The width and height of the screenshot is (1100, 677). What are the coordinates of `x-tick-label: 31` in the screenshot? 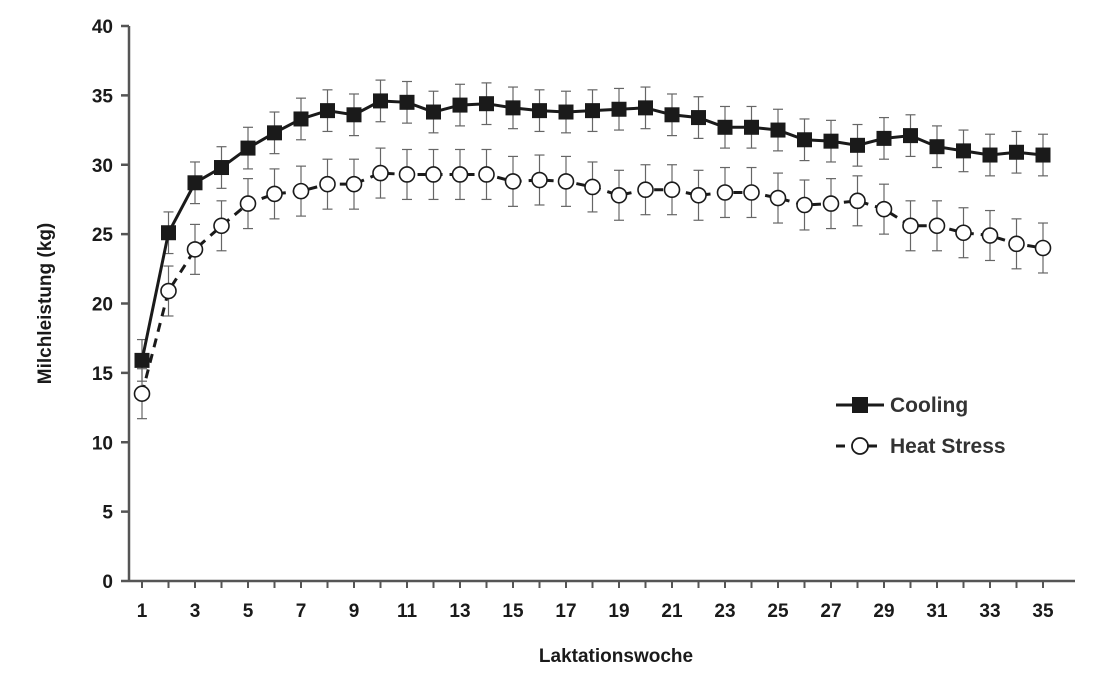 It's located at (937, 611).